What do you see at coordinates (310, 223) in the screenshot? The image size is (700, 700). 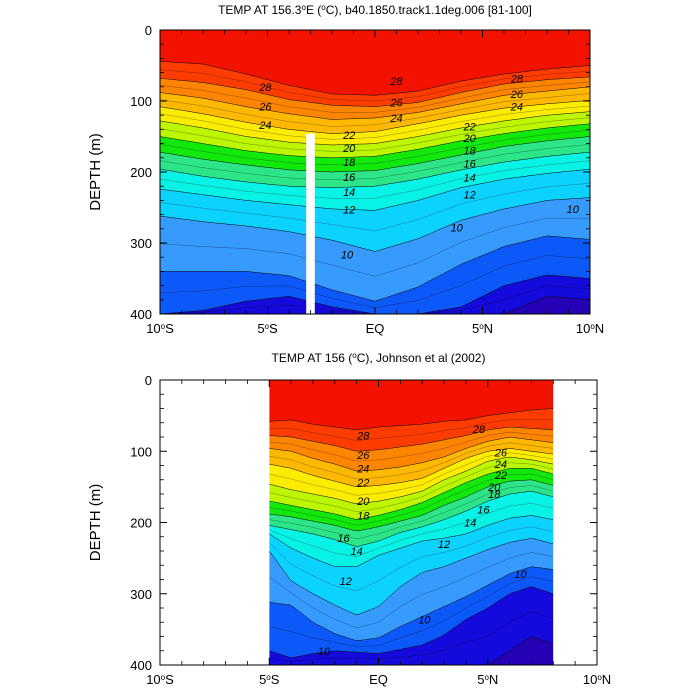 I see `missing-data-column` at bounding box center [310, 223].